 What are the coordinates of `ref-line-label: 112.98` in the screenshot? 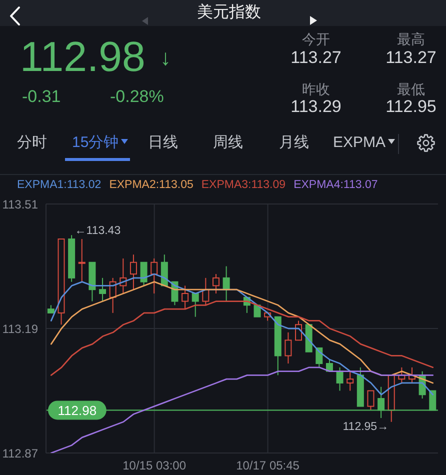 It's located at (77, 410).